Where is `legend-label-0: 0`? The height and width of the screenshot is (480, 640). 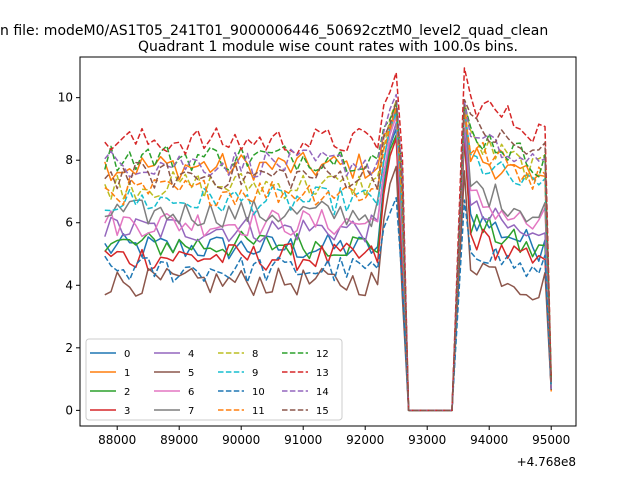
legend-label-0: 0 is located at coordinates (127, 354).